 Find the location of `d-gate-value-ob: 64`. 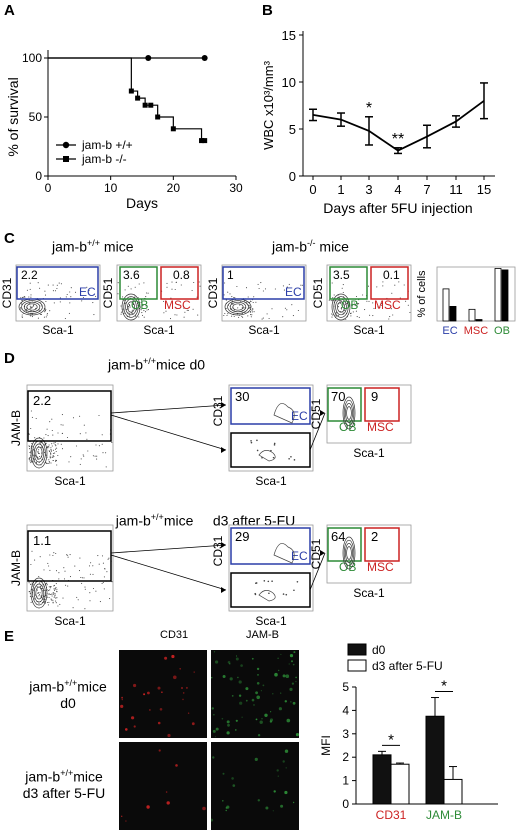

d-gate-value-ob: 64 is located at coordinates (338, 536).